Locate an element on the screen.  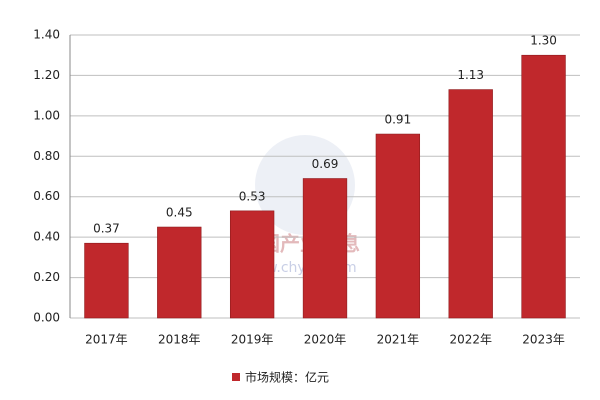
legend-label: 市场规模：亿元 is located at coordinates (287, 377).